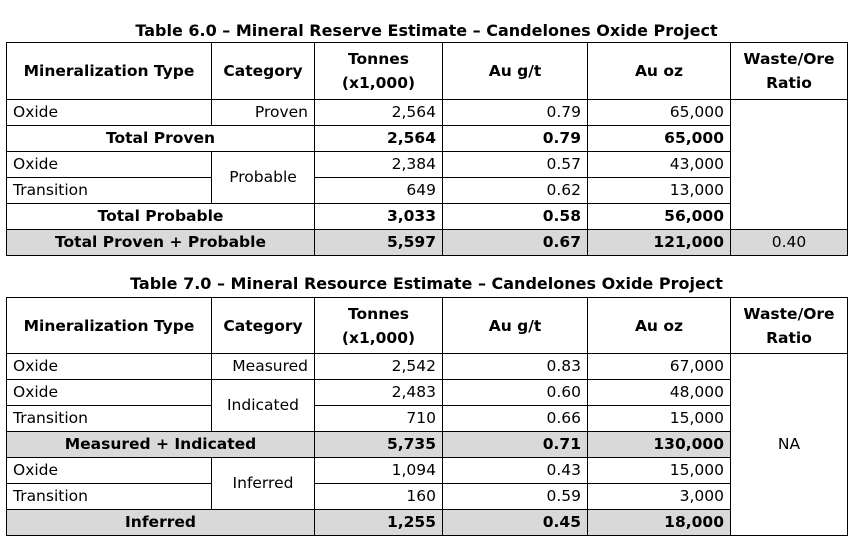 This screenshot has width=853, height=539. Describe the element at coordinates (378, 216) in the screenshot. I see `cell-tonnes: 3,033` at that location.